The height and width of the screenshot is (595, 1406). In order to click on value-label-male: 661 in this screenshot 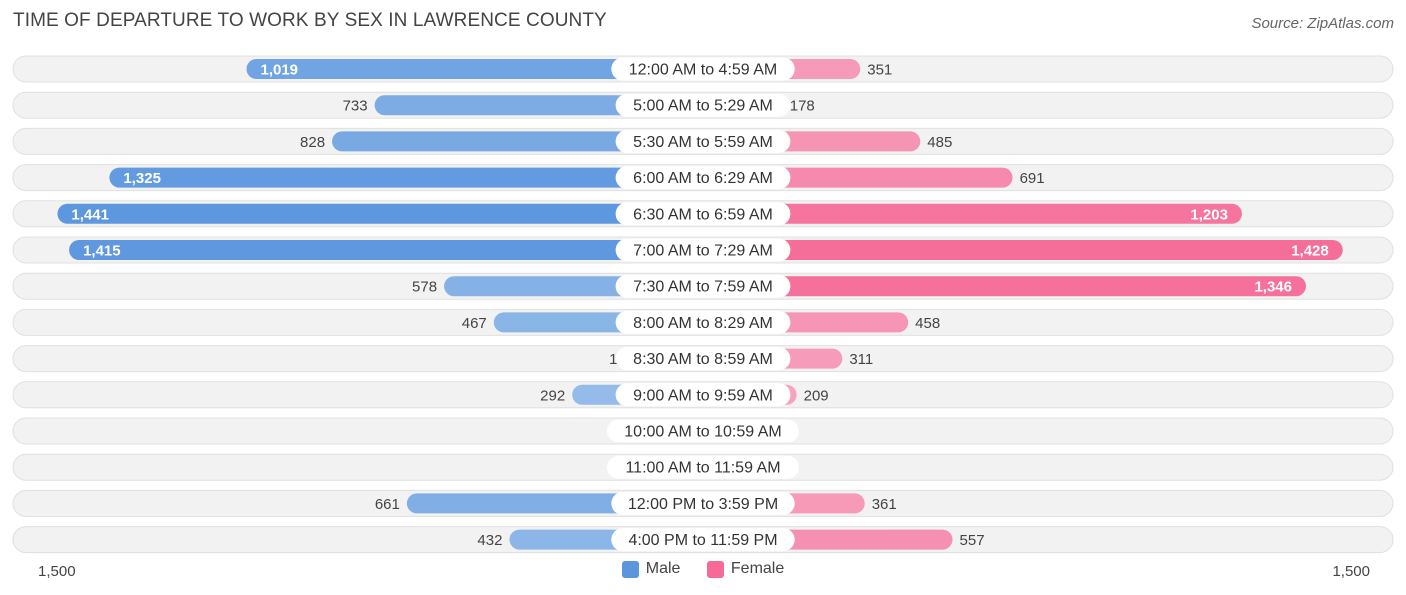, I will do `click(387, 504)`.